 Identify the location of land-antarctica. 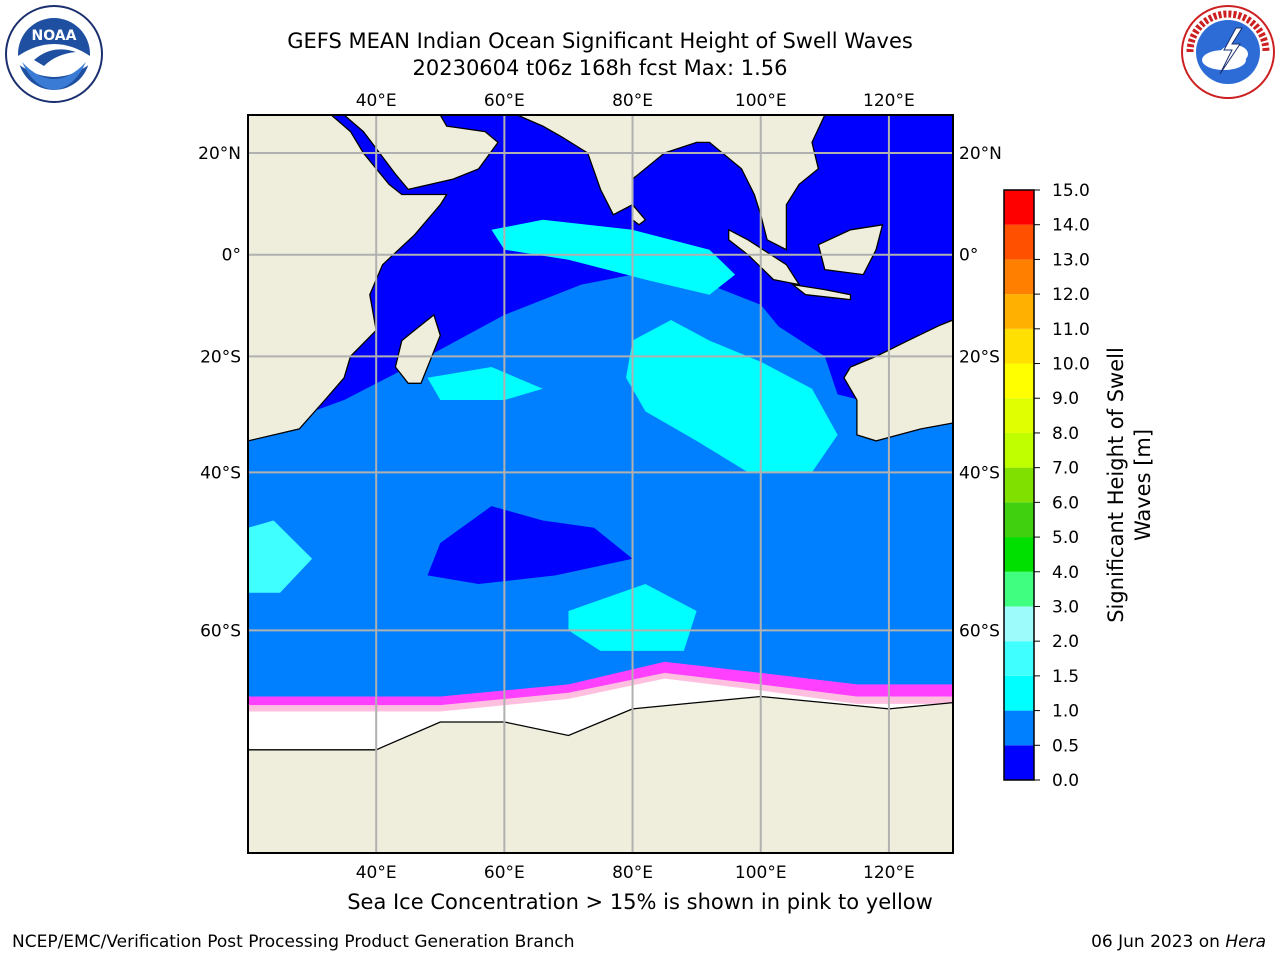
(600, 774).